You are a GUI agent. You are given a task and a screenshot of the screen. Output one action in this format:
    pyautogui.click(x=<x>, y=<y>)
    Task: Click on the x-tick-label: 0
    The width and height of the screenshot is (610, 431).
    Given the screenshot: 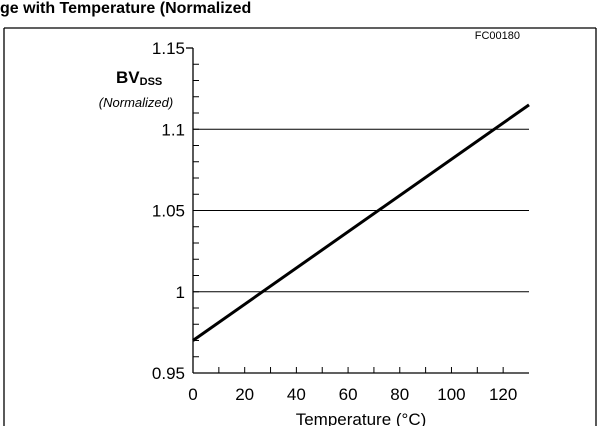 What is the action you would take?
    pyautogui.click(x=192, y=394)
    